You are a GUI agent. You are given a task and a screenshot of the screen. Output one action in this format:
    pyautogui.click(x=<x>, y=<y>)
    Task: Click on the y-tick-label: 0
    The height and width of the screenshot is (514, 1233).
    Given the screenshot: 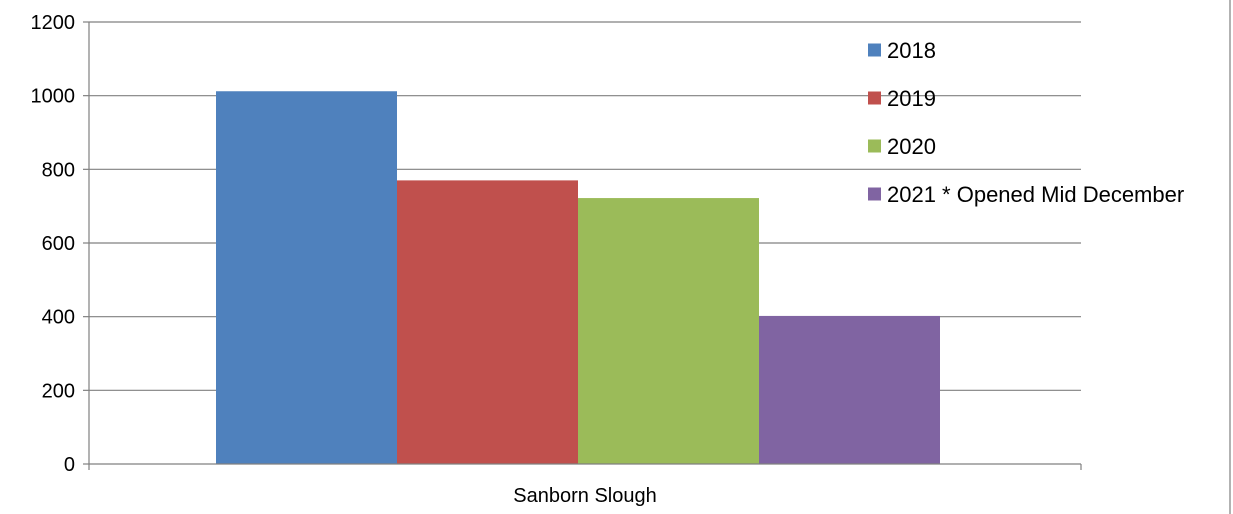 What is the action you would take?
    pyautogui.click(x=69, y=465)
    